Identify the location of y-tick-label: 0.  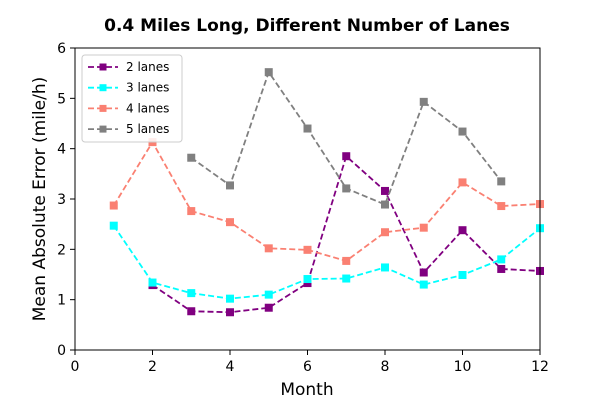
(61, 351).